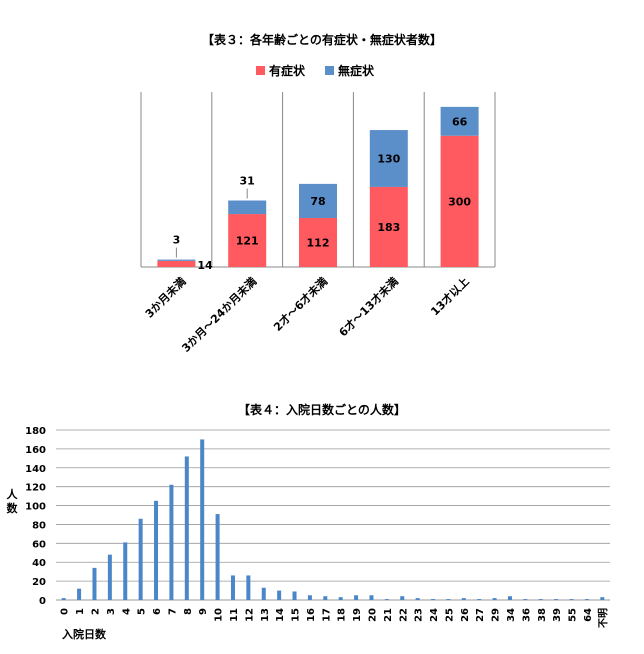 This screenshot has width=644, height=654. What do you see at coordinates (39, 525) in the screenshot?
I see `y-tick-label: 80` at bounding box center [39, 525].